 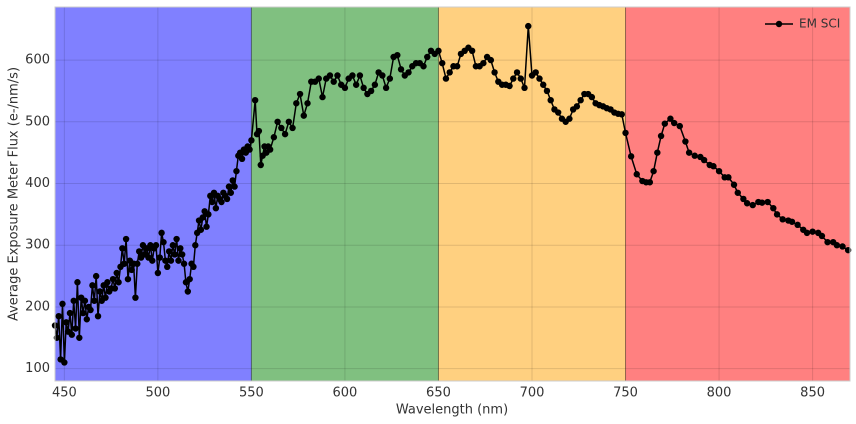 What do you see at coordinates (452, 410) in the screenshot?
I see `x-axis-label: Wavelength (nm)` at bounding box center [452, 410].